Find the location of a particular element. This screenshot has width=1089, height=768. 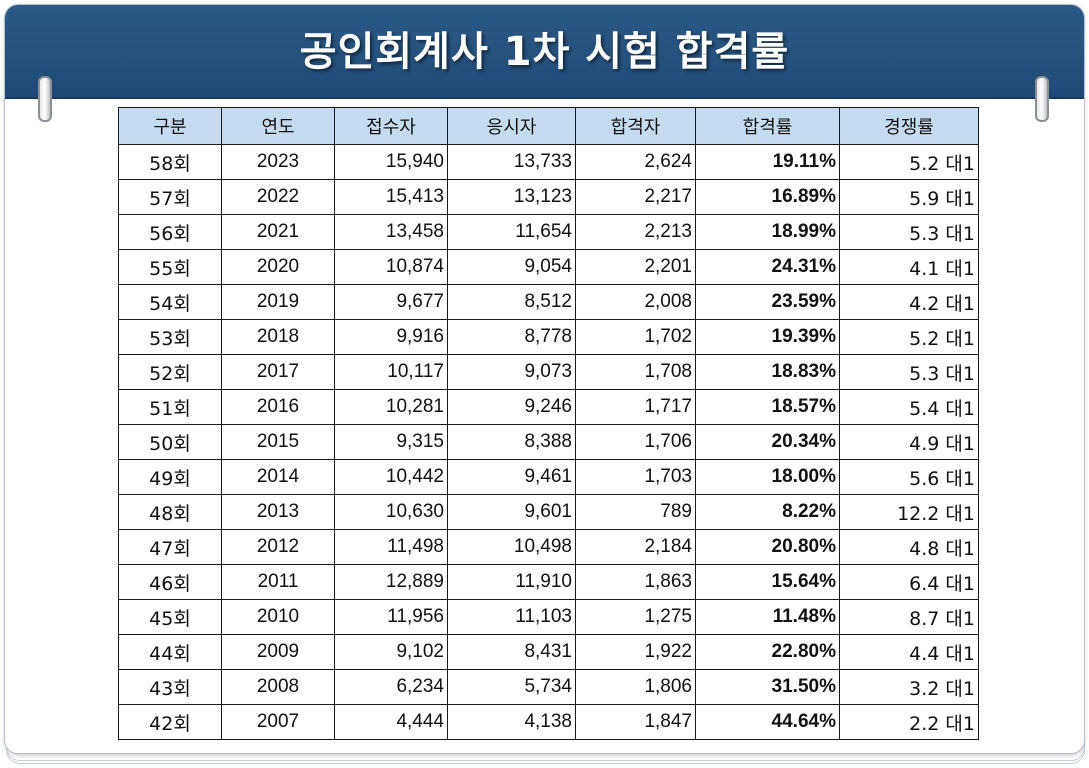

table-row: 52회 2017 10,117 9,073 1,708 18.83% 5.3 대1 is located at coordinates (548, 372).